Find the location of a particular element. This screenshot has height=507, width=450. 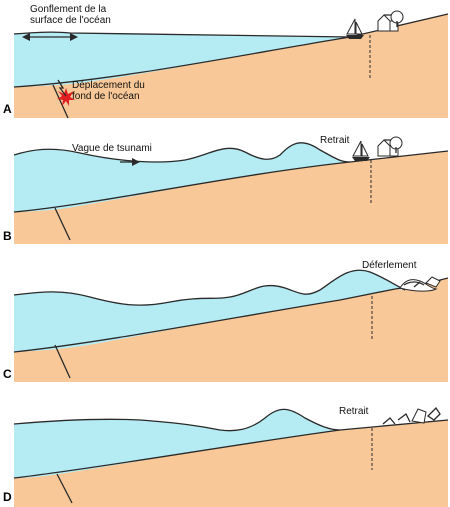

burst-icon is located at coordinates (66, 97).